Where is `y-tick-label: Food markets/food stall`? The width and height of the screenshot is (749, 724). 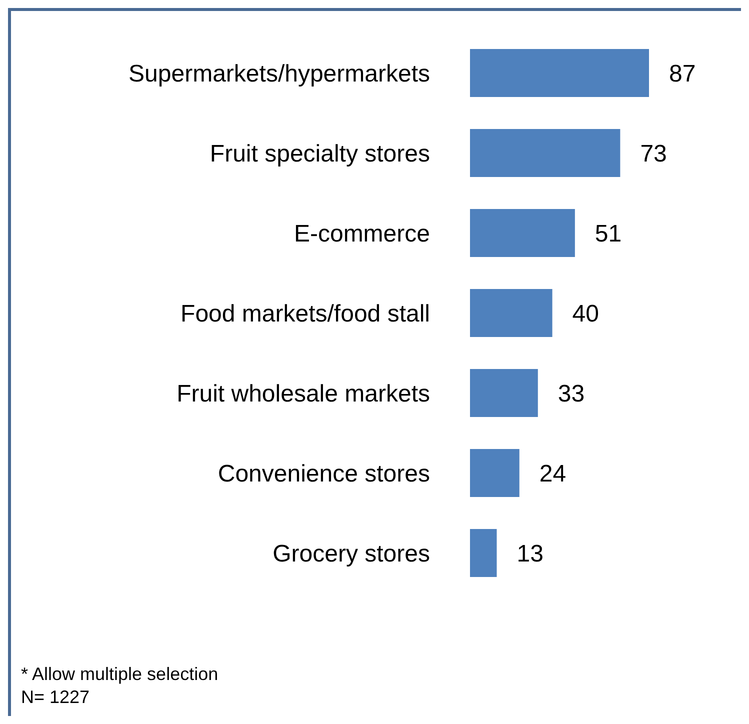 y-tick-label: Food markets/food stall is located at coordinates (305, 314).